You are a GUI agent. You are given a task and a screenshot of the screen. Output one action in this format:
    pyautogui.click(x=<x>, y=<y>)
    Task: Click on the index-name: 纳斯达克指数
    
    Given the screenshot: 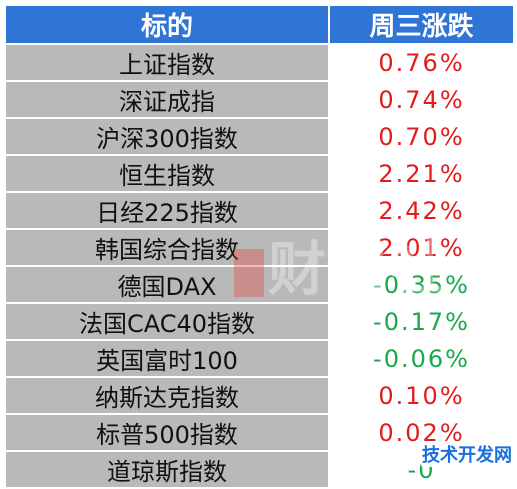 What is the action you would take?
    pyautogui.click(x=167, y=395)
    